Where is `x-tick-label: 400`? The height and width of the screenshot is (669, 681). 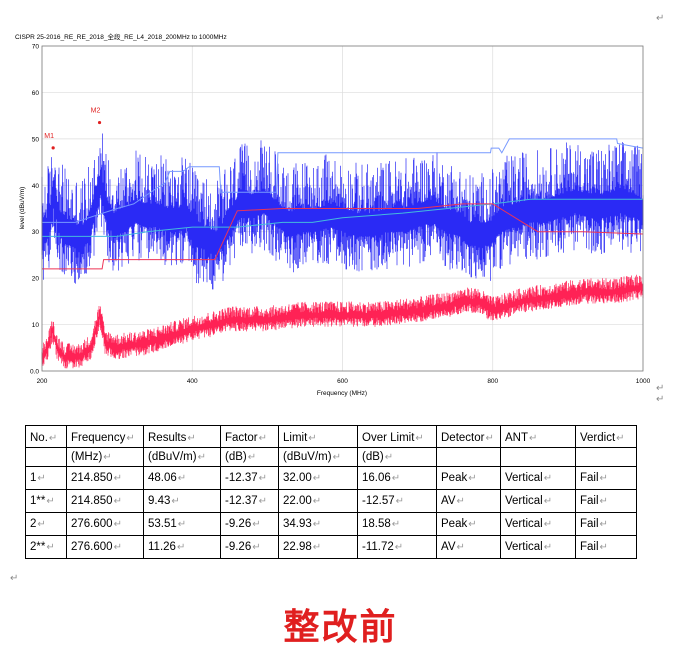
x-tick-label: 400 is located at coordinates (192, 381).